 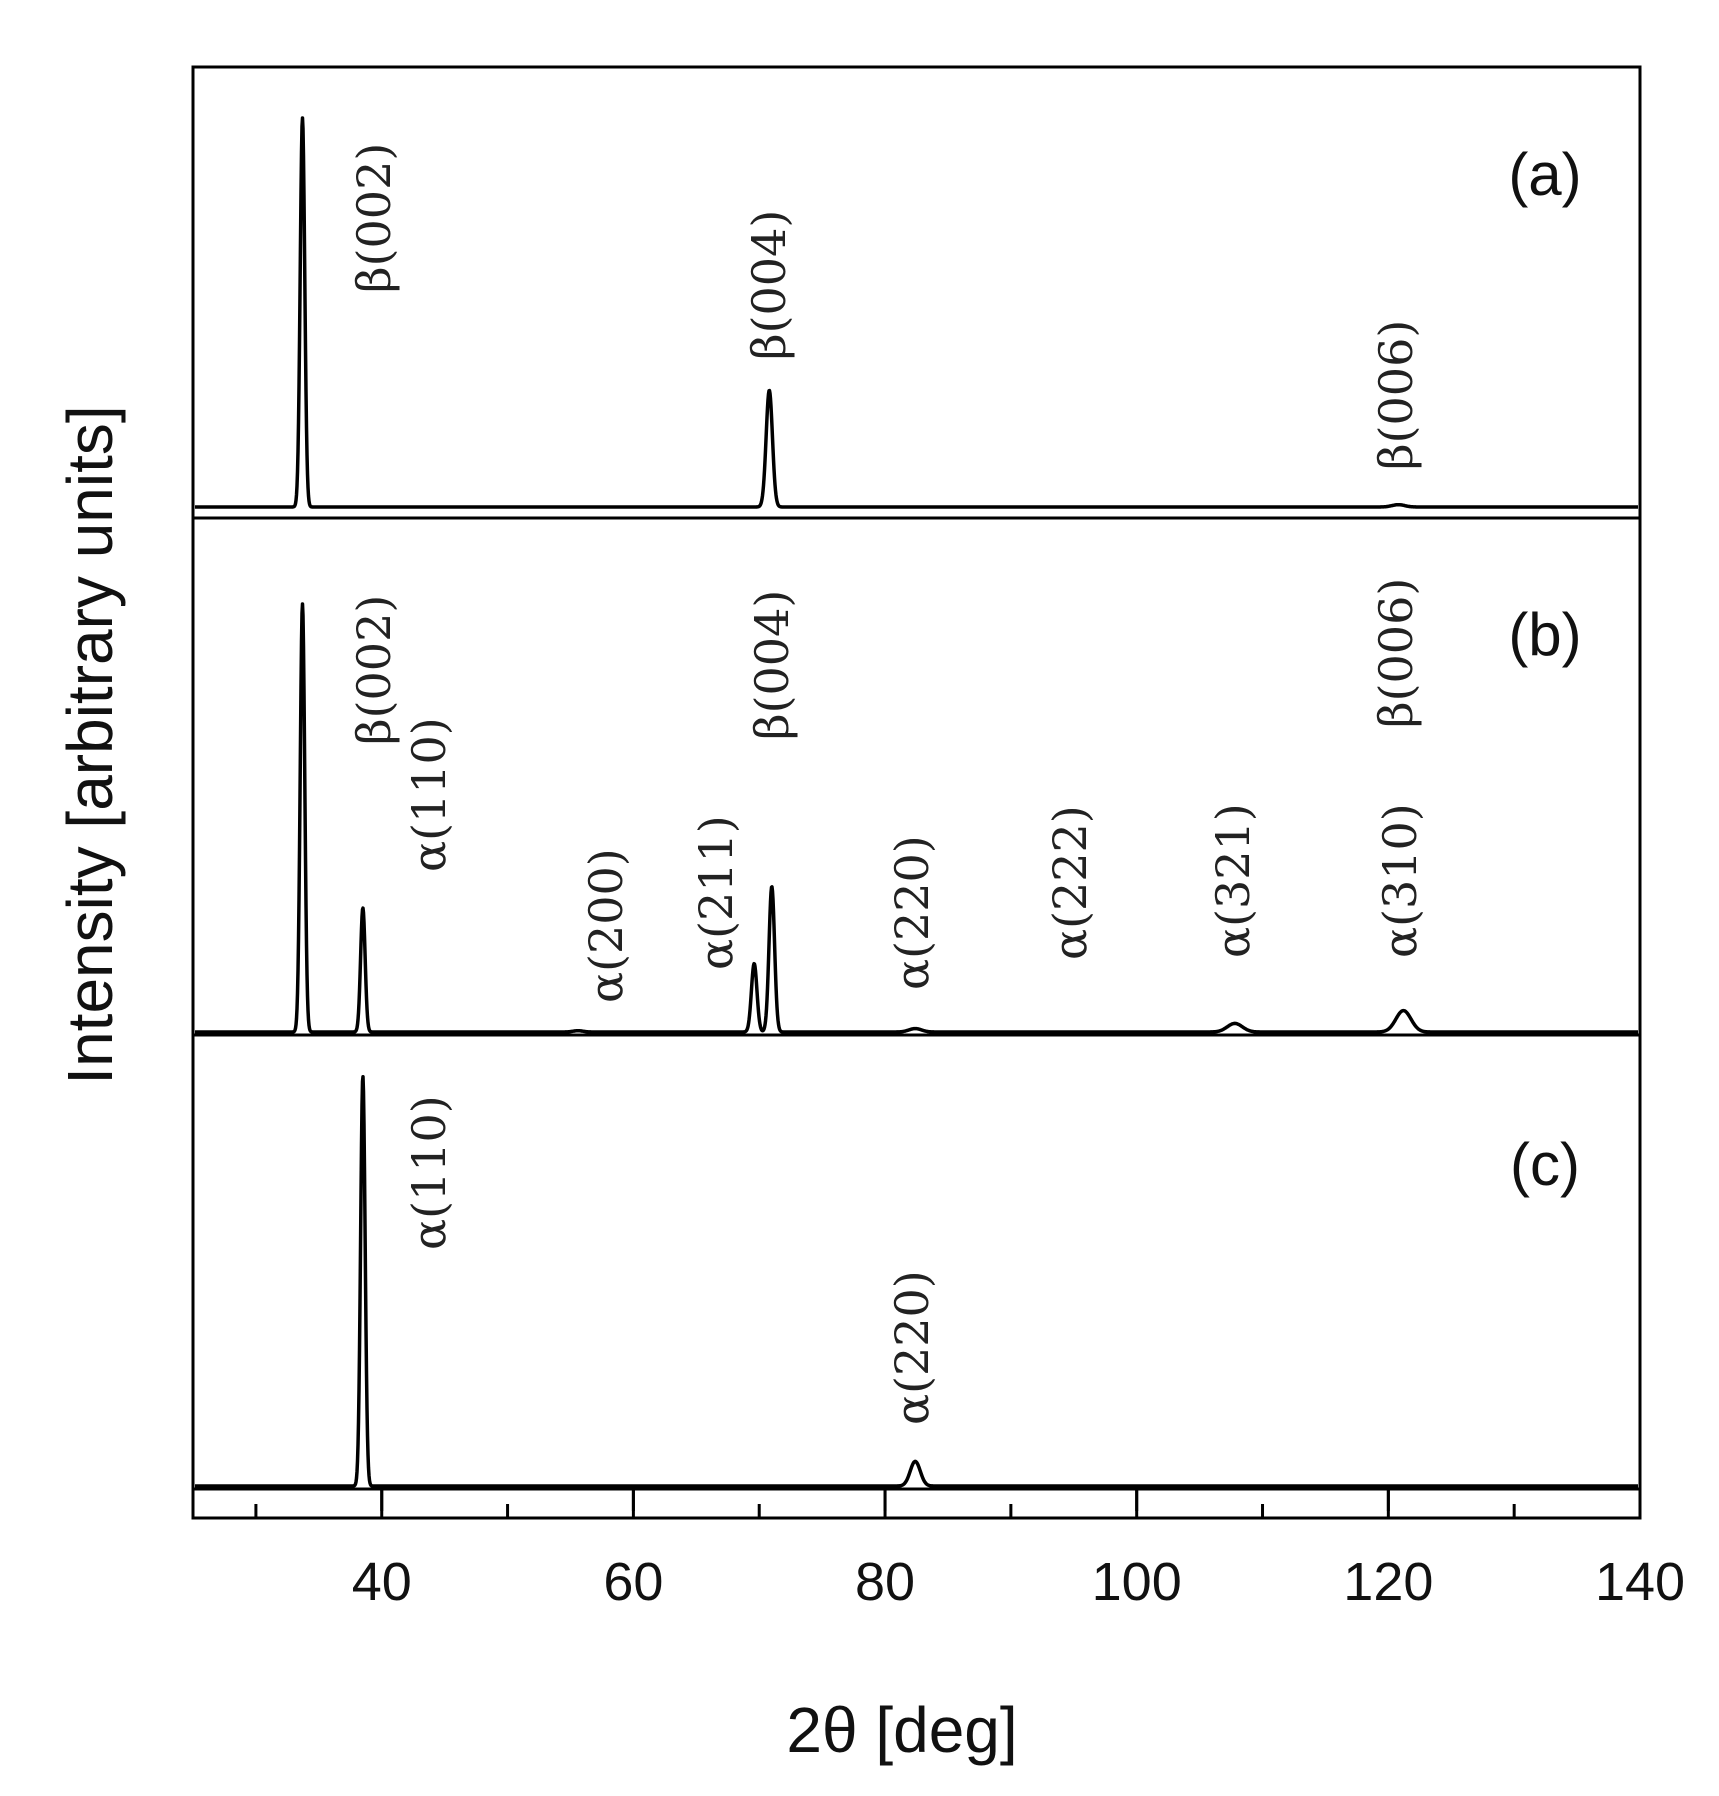 What do you see at coordinates (1137, 1582) in the screenshot?
I see `x-tick-label: 100` at bounding box center [1137, 1582].